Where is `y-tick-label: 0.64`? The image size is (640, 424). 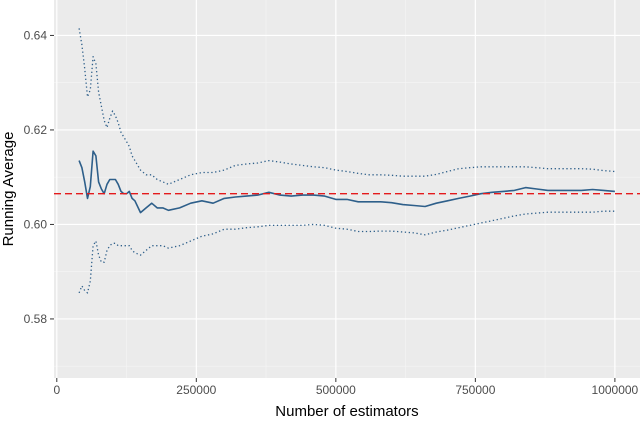
y-tick-label: 0.64 is located at coordinates (36, 35).